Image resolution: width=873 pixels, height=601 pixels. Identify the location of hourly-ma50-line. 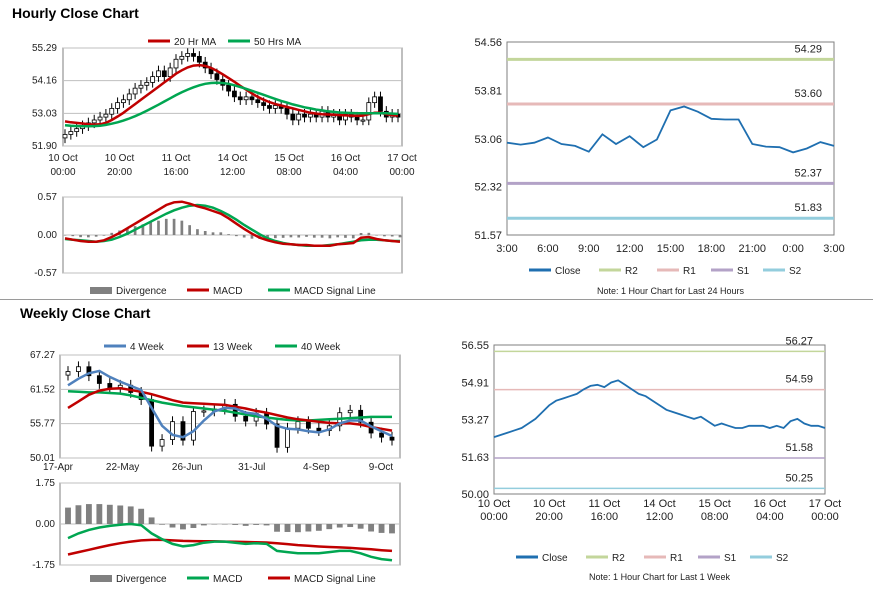
(231, 104).